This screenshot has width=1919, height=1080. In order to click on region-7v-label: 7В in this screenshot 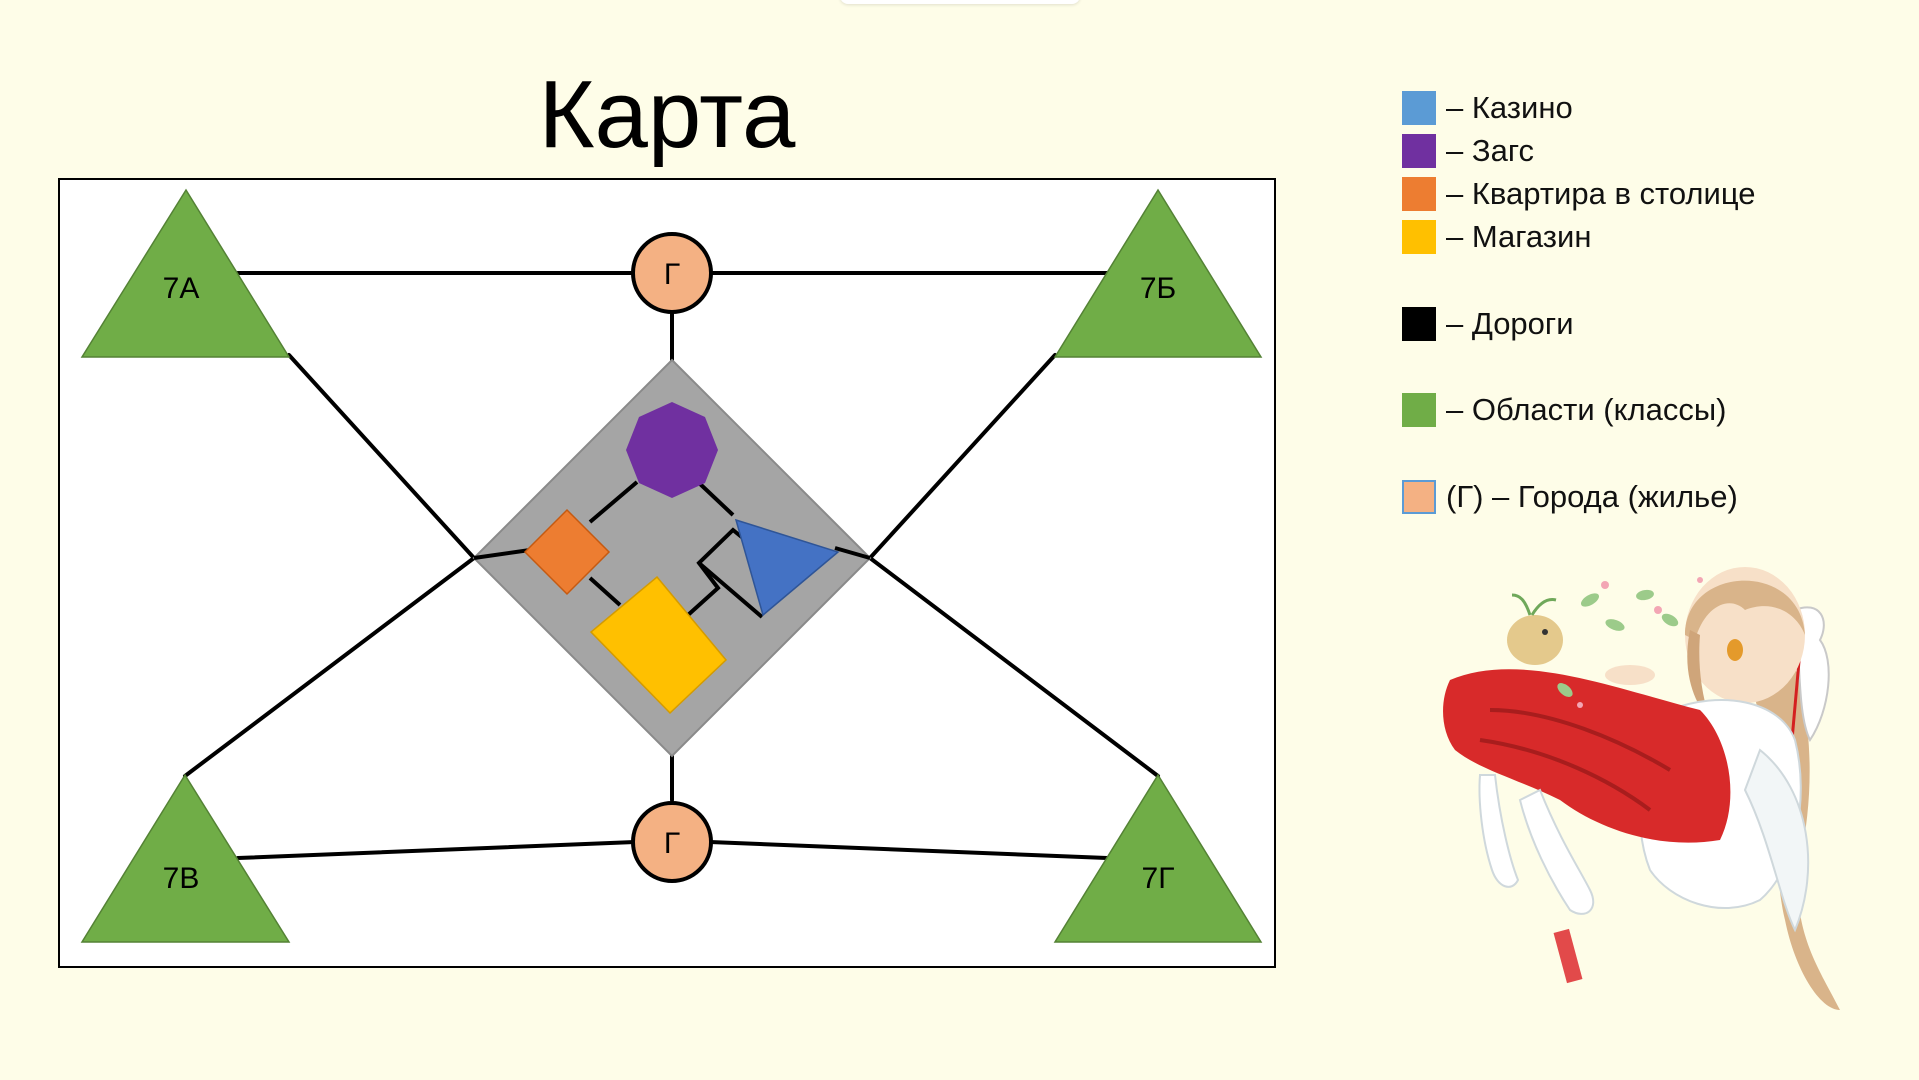, I will do `click(181, 878)`.